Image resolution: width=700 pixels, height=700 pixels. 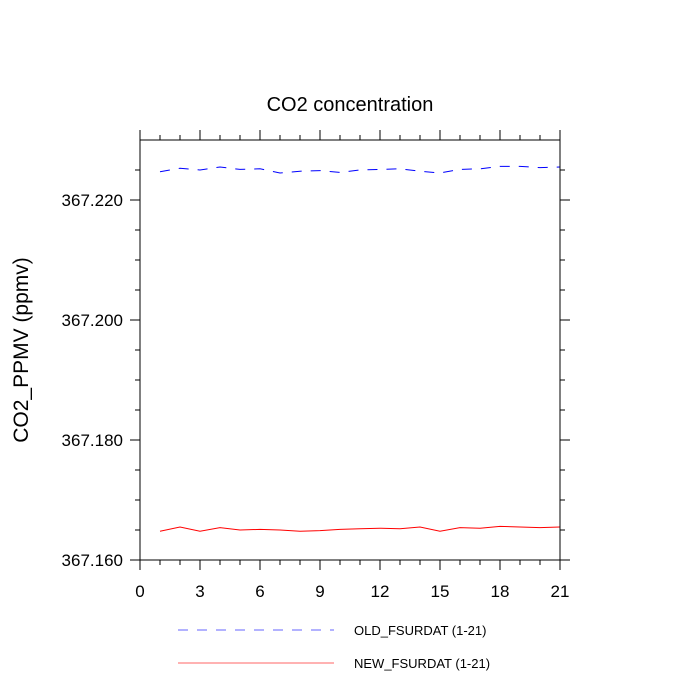 I want to click on y-tick-label: 367.200, so click(x=92, y=320).